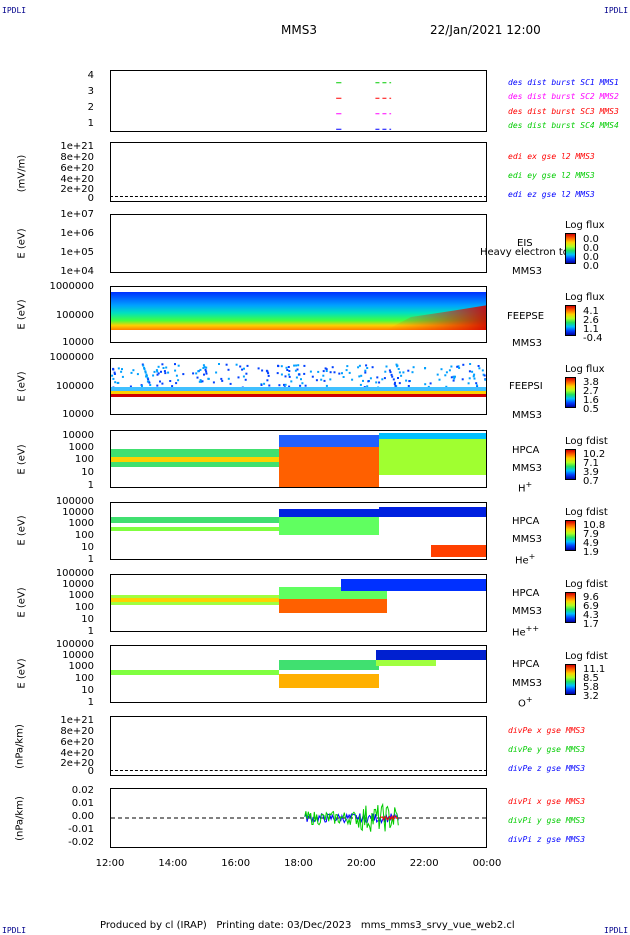 The height and width of the screenshot is (935, 630). Describe the element at coordinates (591, 687) in the screenshot. I see `hpca-o-cbar-tick-3: 5.8` at that location.